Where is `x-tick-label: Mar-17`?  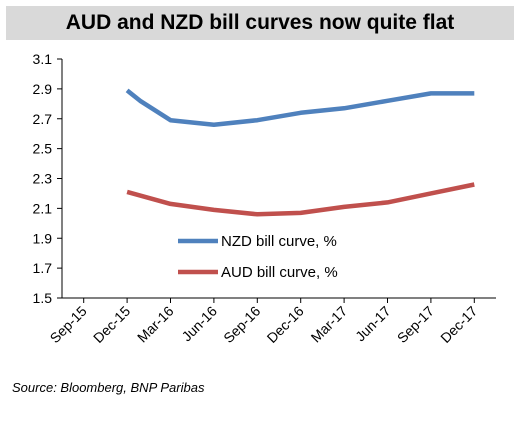 x-tick-label: Mar-17 is located at coordinates (329, 324).